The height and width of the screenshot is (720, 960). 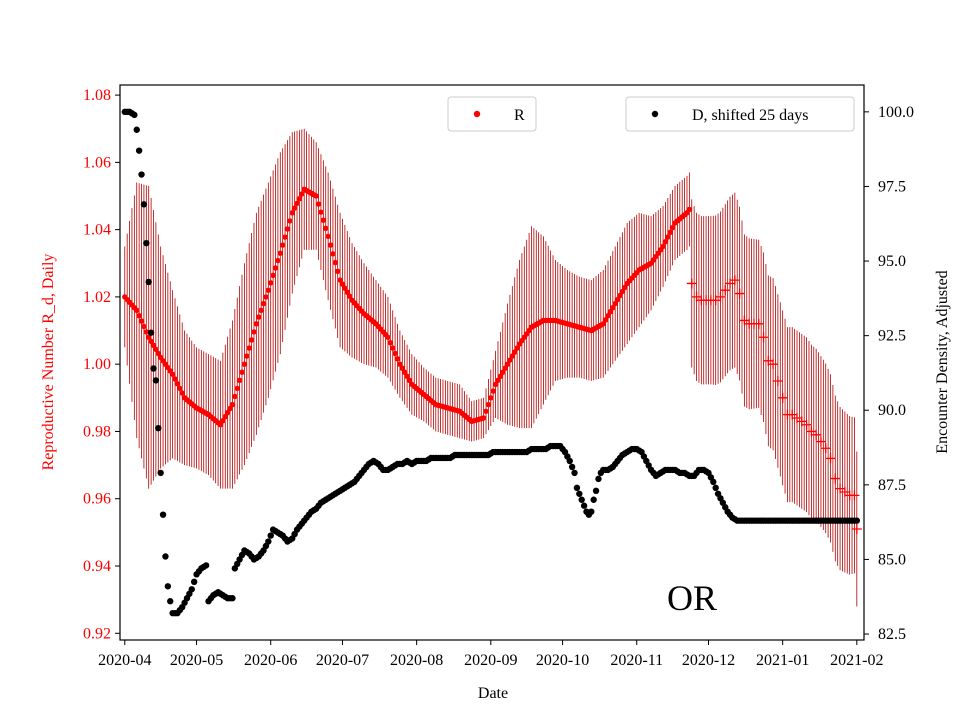 I want to click on right-y-tick-label: 97.5, so click(x=892, y=186).